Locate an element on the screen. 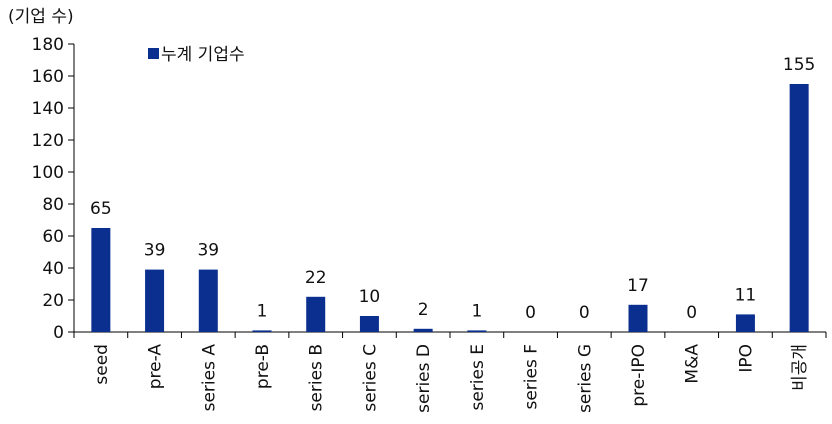  x-tick-label: M&A is located at coordinates (693, 364).